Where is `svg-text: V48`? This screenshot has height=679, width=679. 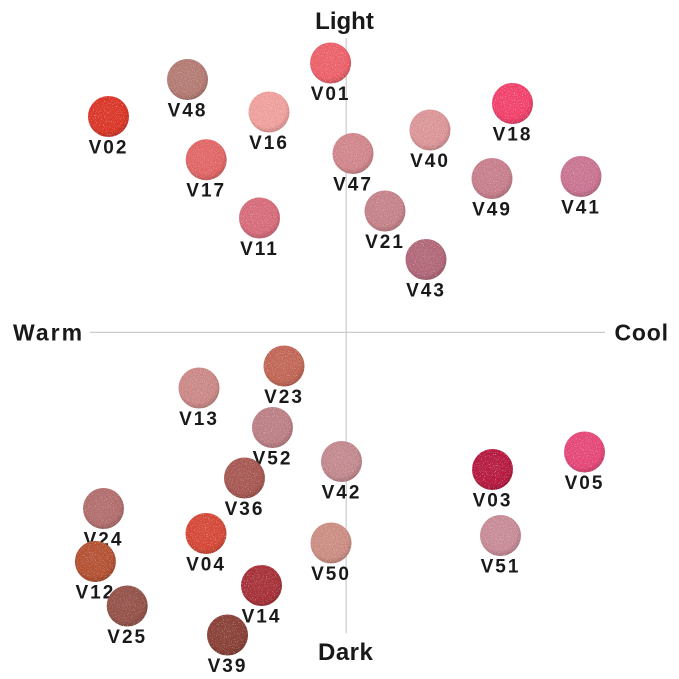
svg-text: V48 is located at coordinates (188, 111).